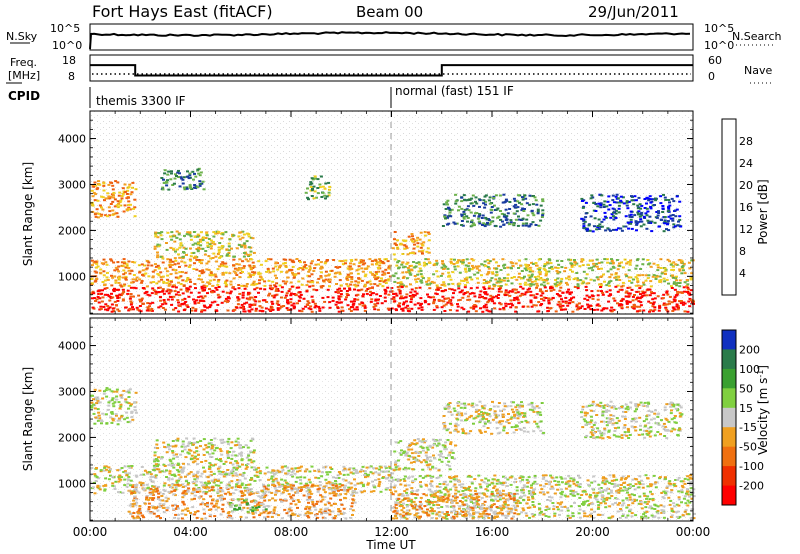 The image size is (800, 554). What do you see at coordinates (633, 12) in the screenshot?
I see `date-label: 29/Jun/2011` at bounding box center [633, 12].